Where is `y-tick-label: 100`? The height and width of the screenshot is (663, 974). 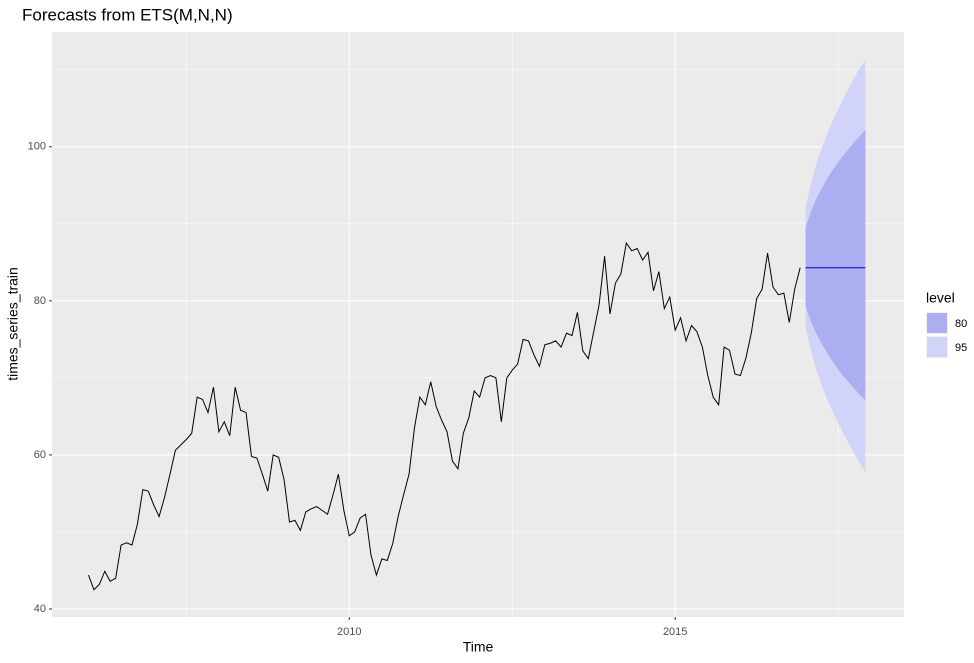 y-tick-label: 100 is located at coordinates (37, 147).